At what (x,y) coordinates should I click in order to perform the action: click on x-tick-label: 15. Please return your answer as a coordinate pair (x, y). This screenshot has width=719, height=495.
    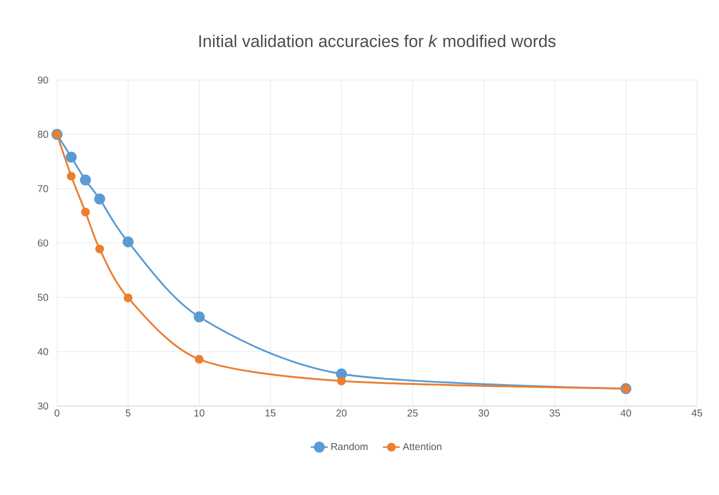
    Looking at the image, I should click on (271, 413).